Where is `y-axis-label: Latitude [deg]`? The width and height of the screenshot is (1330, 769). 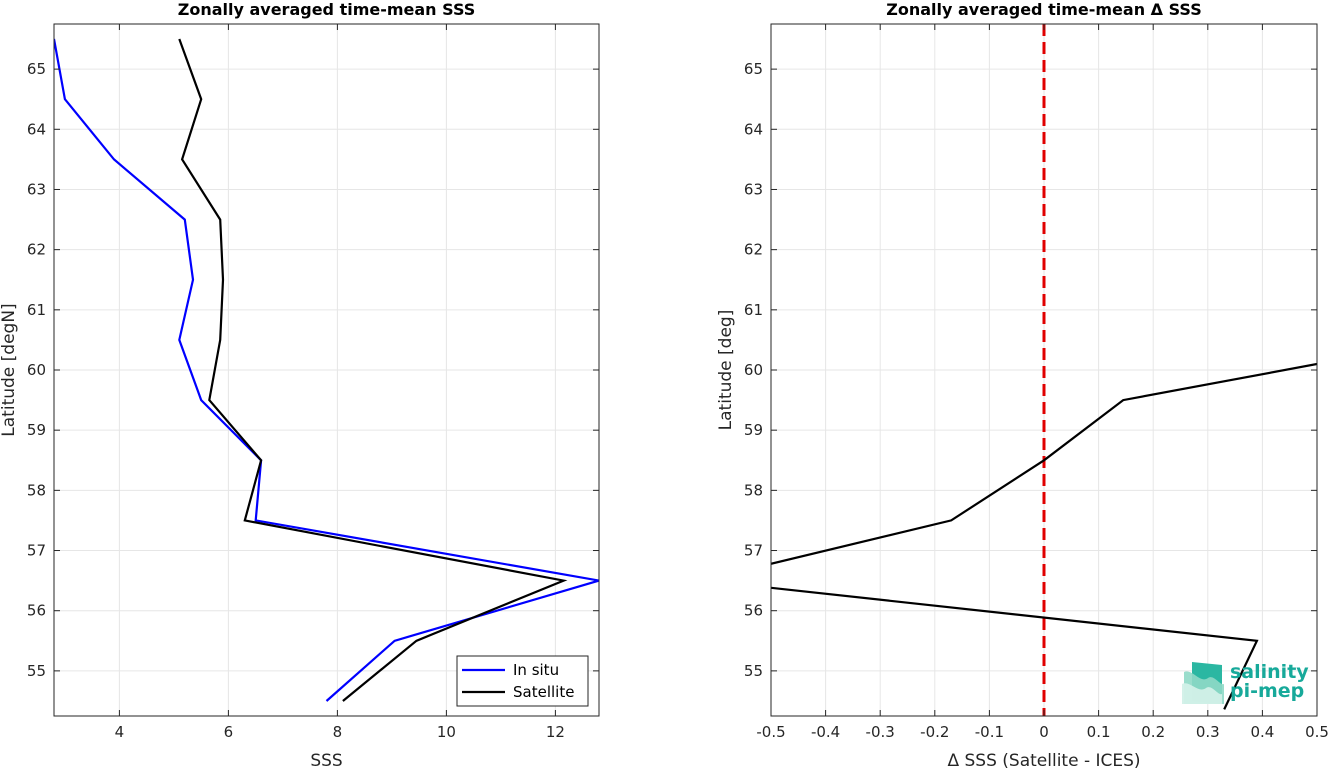
y-axis-label: Latitude [deg] is located at coordinates (726, 370).